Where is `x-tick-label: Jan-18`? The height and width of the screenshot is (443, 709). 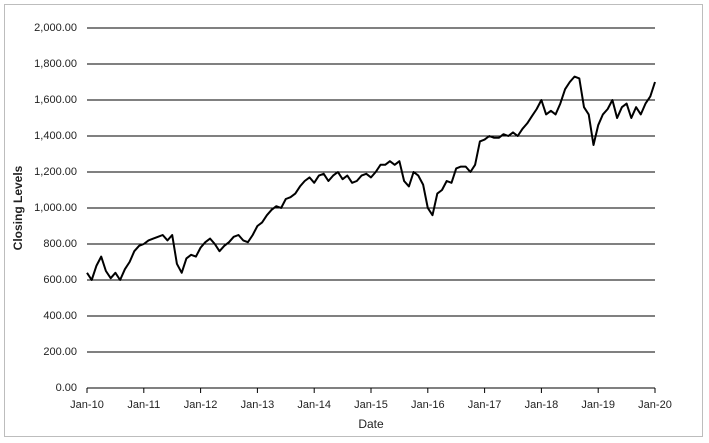 x-tick-label: Jan-18 is located at coordinates (542, 405).